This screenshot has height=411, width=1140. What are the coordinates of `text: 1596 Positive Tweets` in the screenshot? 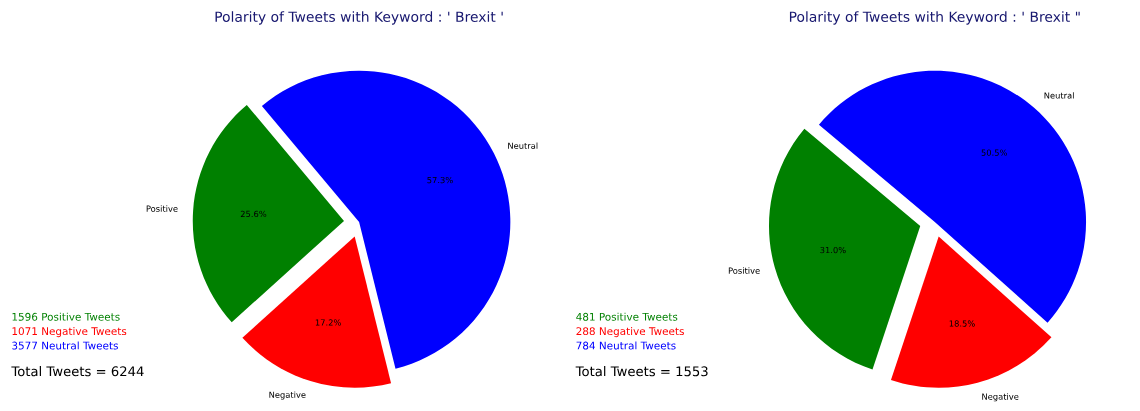 It's located at (66, 316).